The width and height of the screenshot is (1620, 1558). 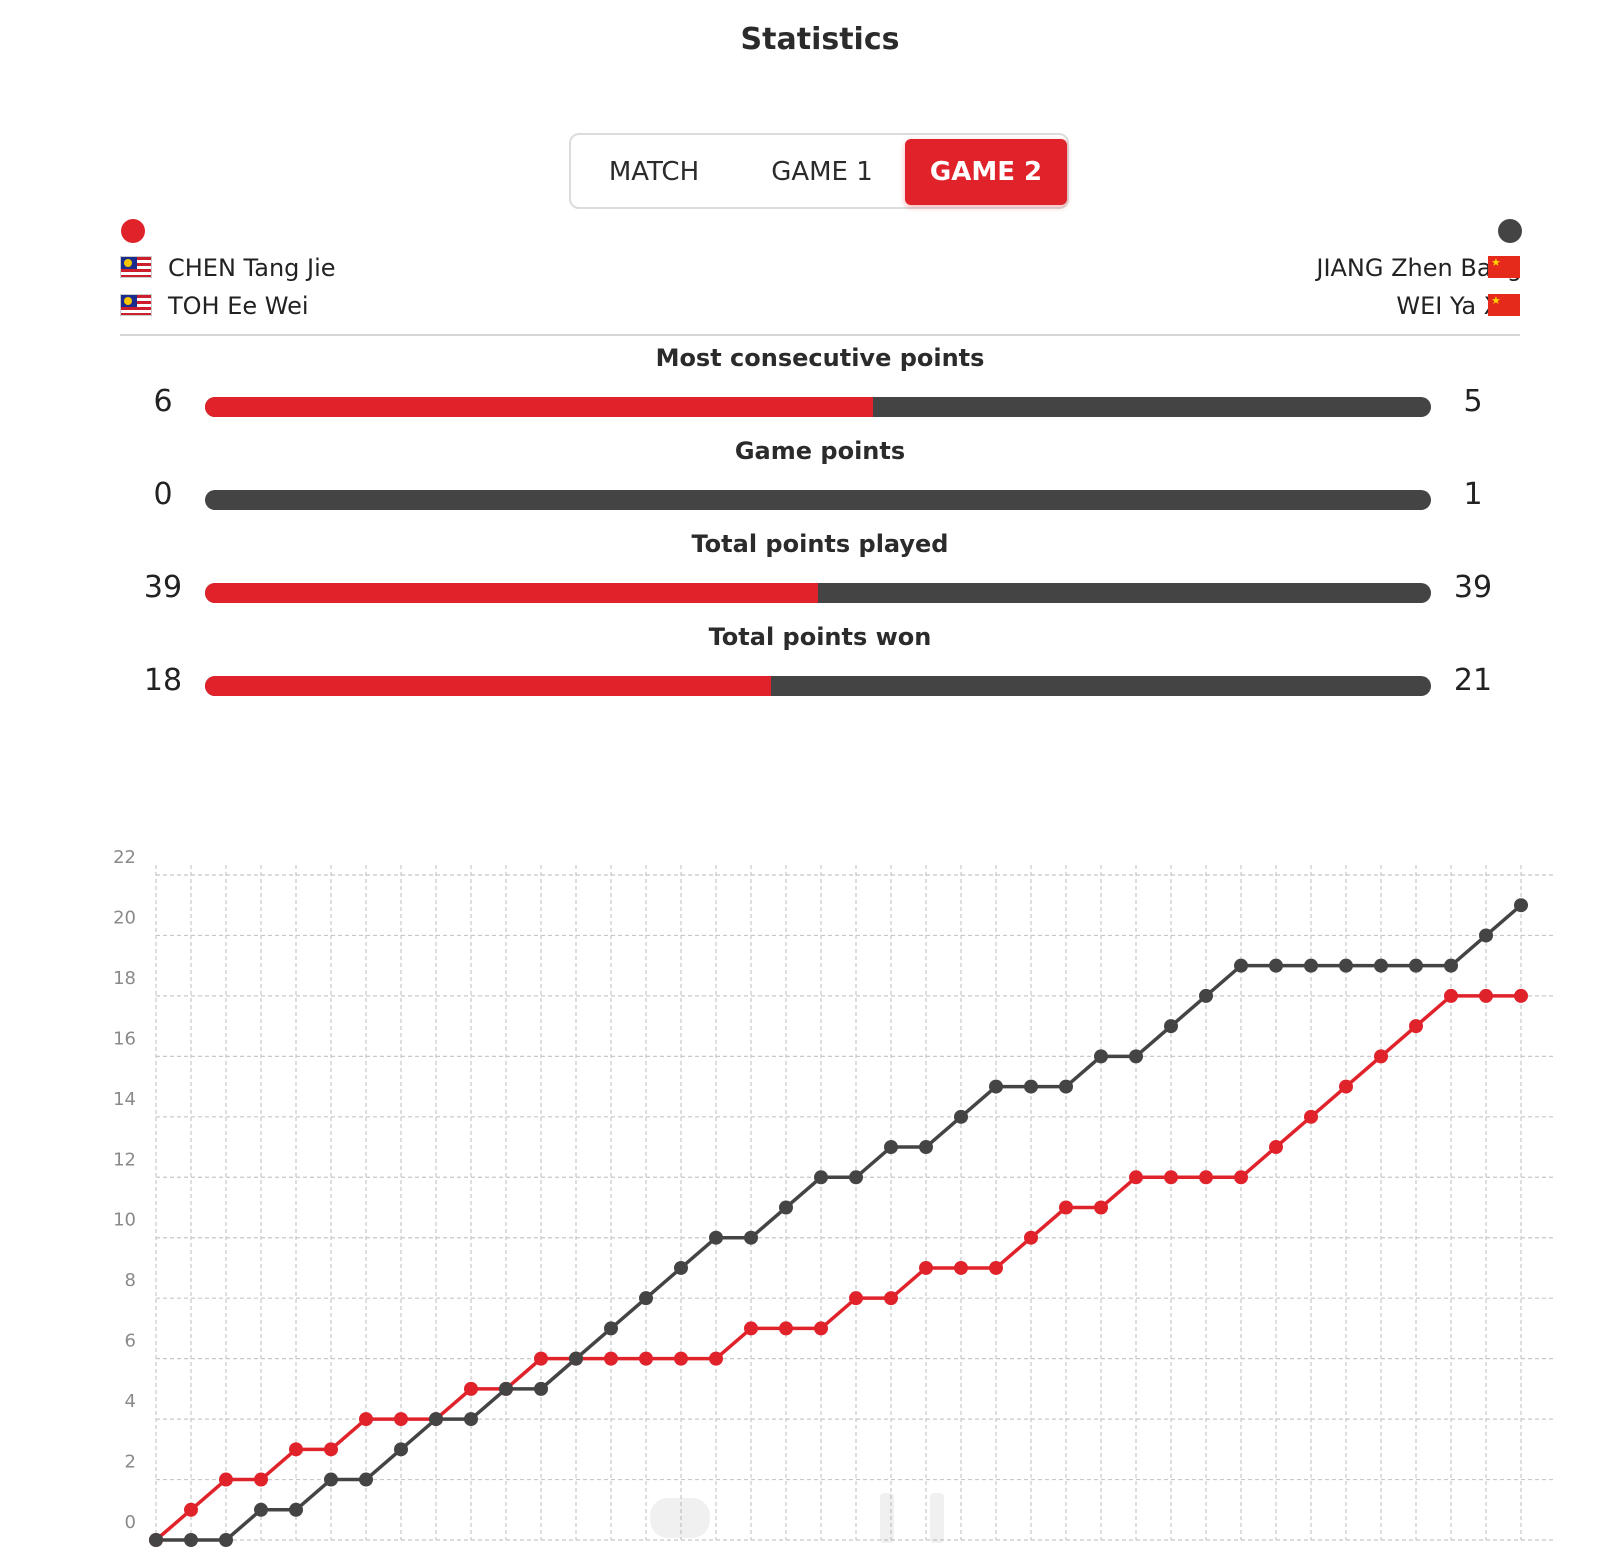 I want to click on header-divider, so click(x=820, y=335).